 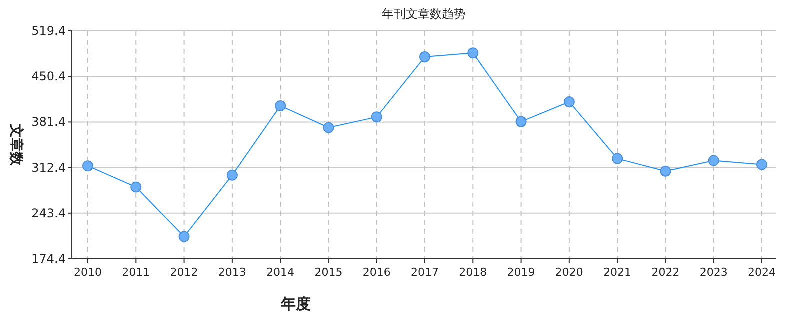 I want to click on y-tick-label: 450.4, so click(x=49, y=77).